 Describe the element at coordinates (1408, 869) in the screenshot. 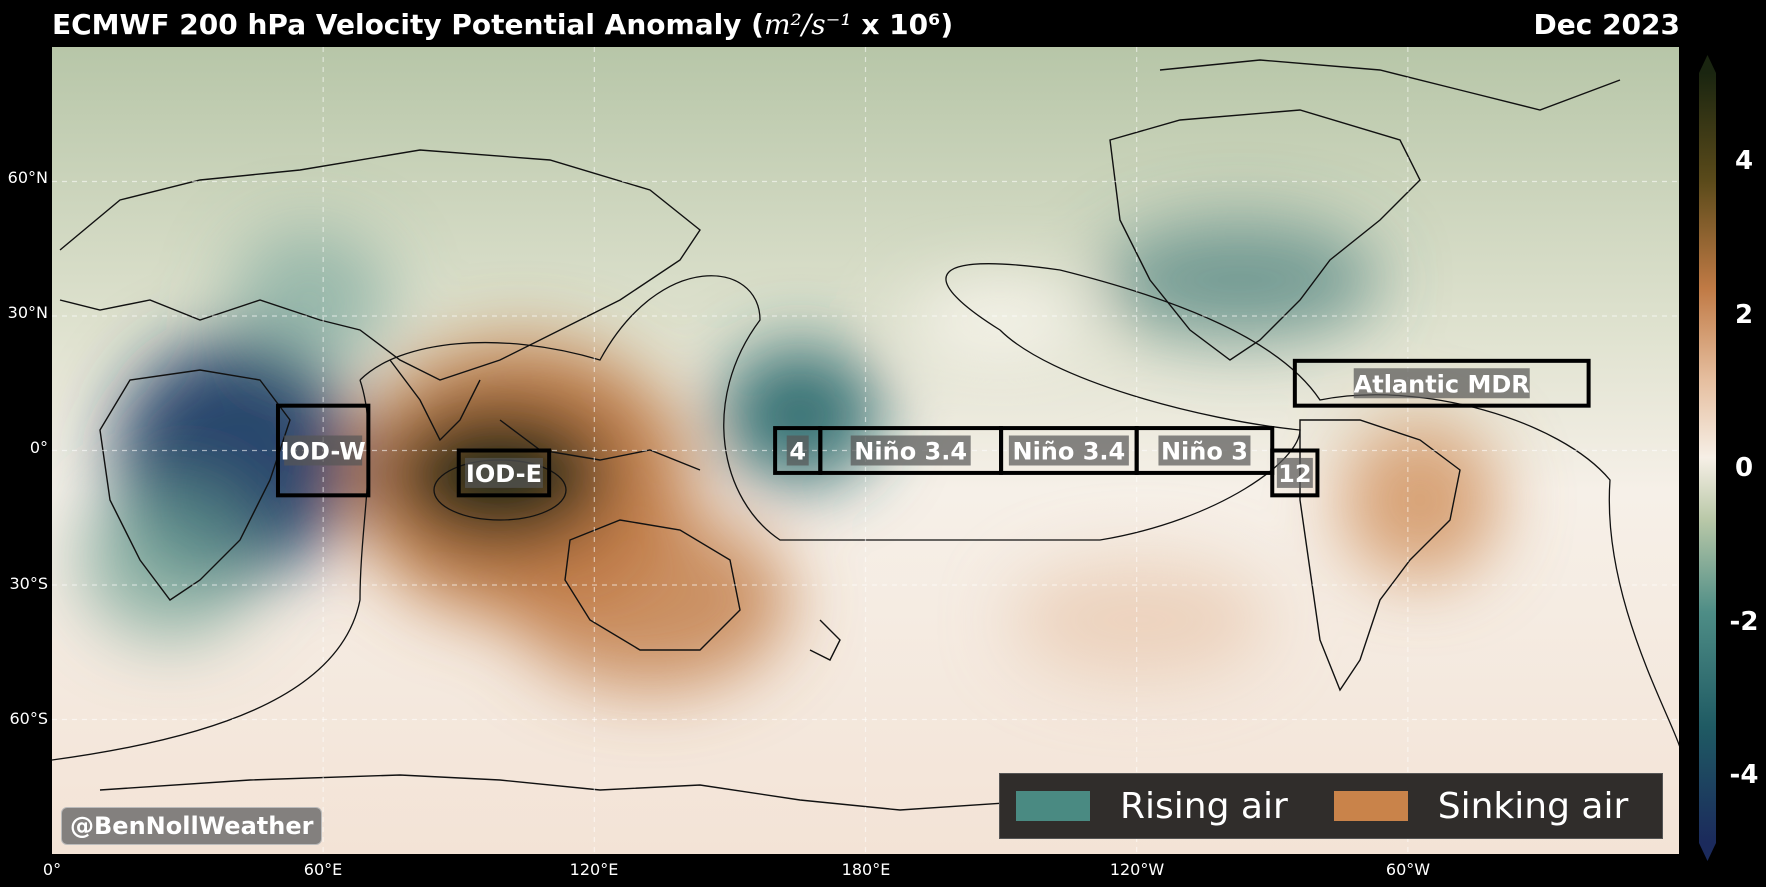

I see `lon-label-60w: 60°W` at that location.